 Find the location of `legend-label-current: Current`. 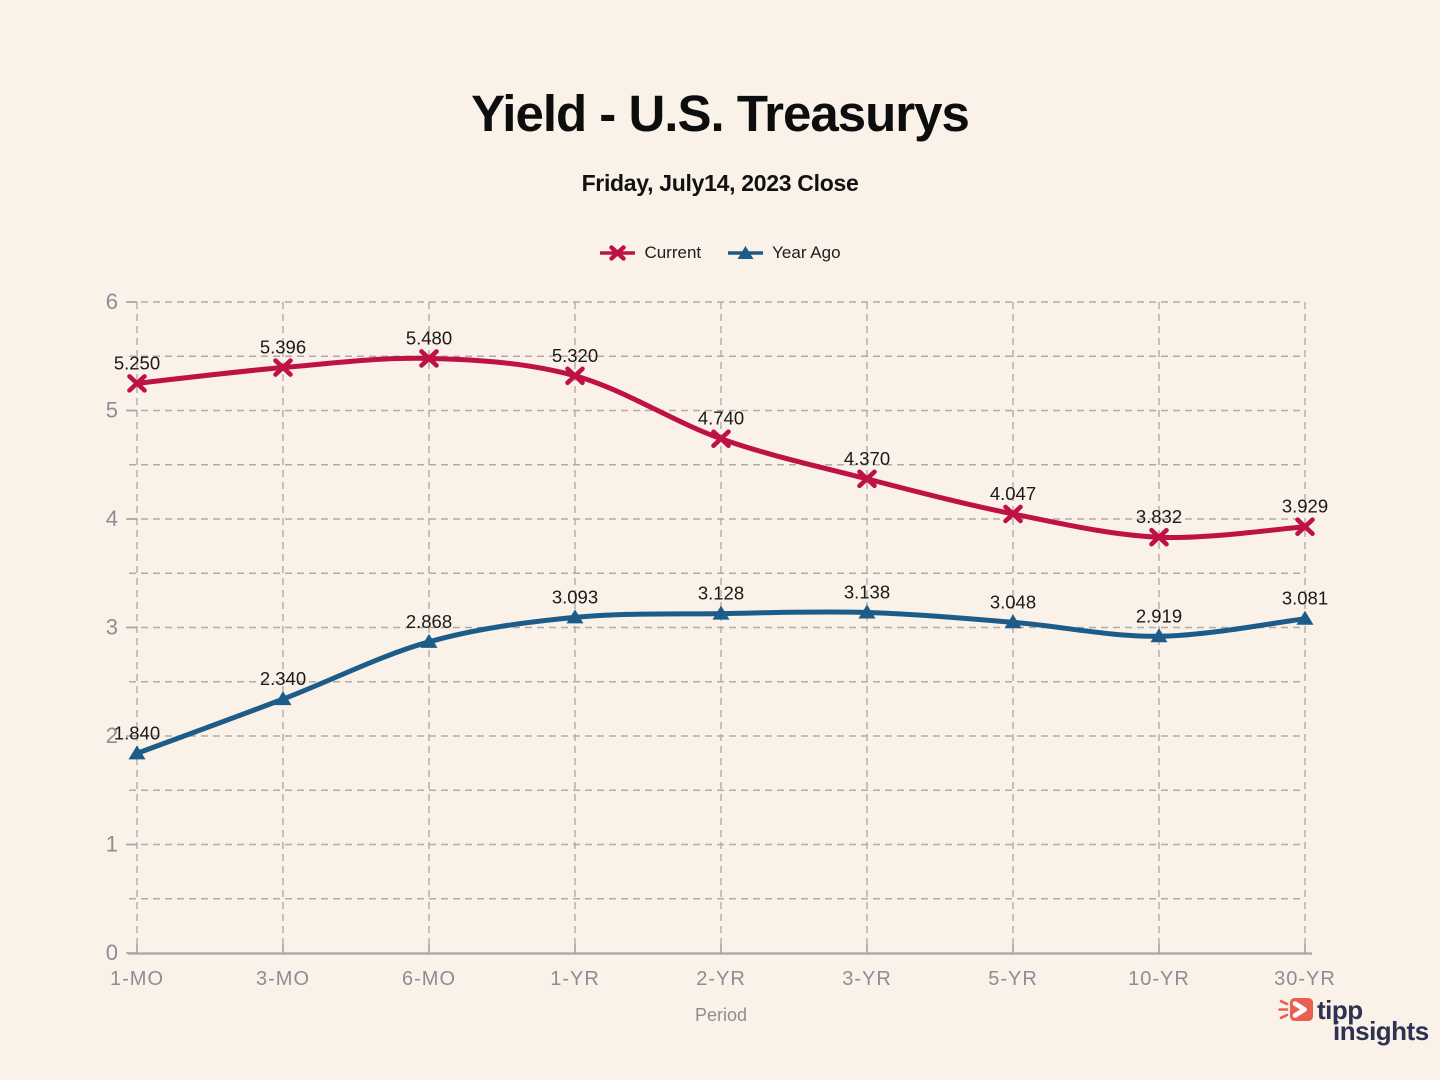

legend-label-current: Current is located at coordinates (673, 252).